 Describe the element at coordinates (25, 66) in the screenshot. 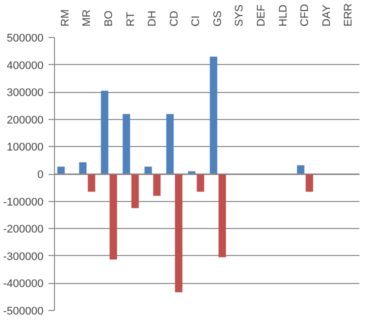

I see `y-tick-label: 400000` at that location.